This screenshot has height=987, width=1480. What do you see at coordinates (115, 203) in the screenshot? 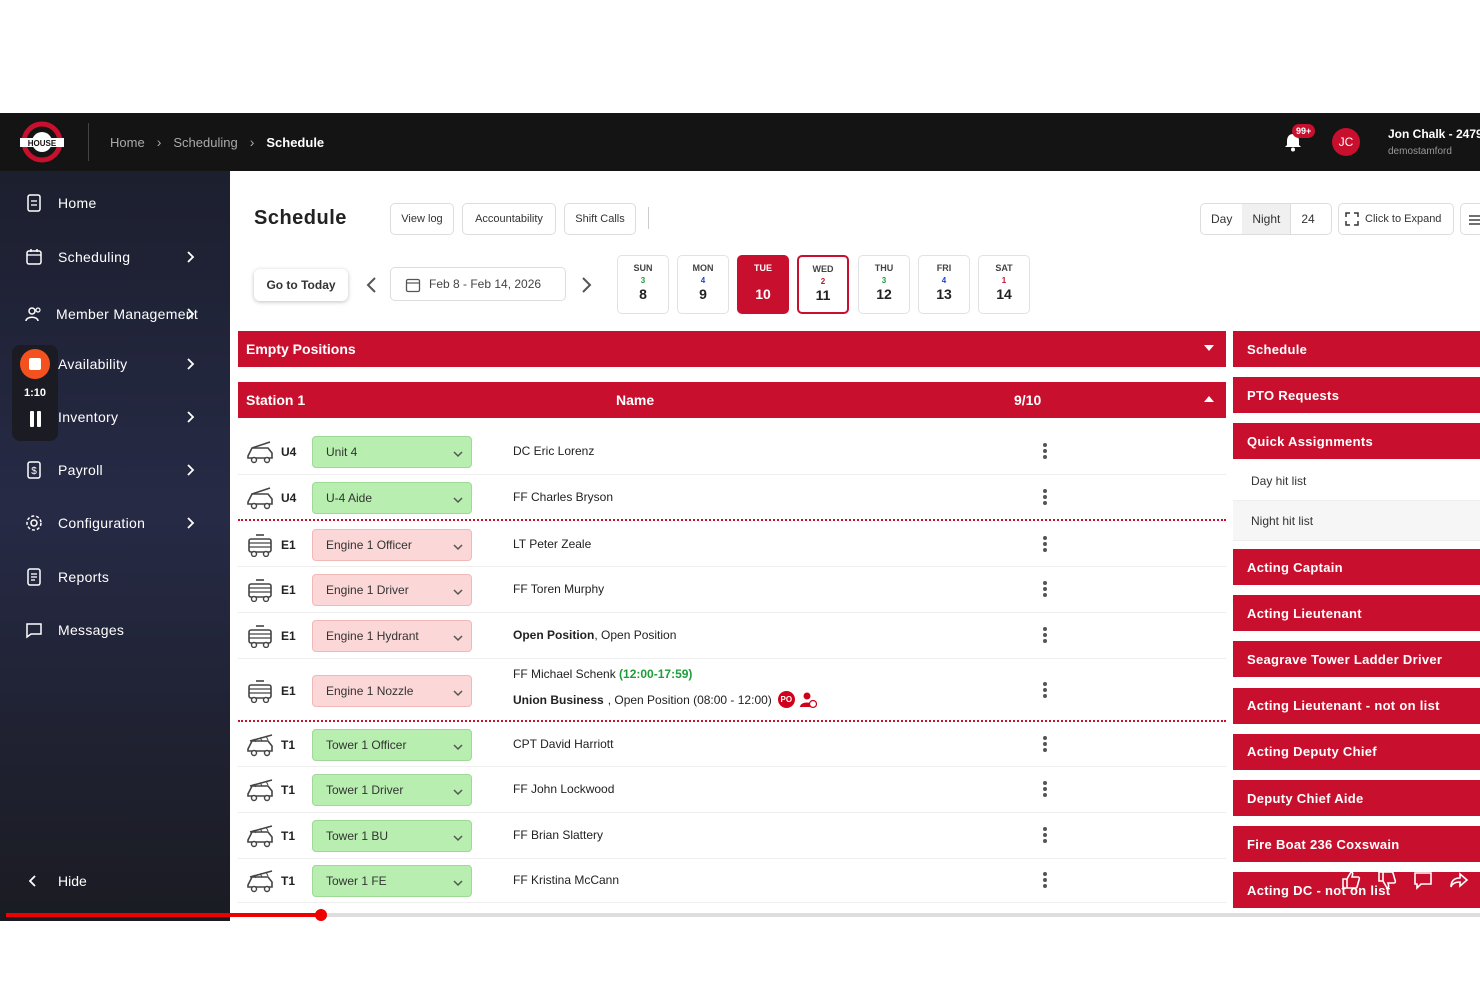
I see `sidebar-item-home: Home` at bounding box center [115, 203].